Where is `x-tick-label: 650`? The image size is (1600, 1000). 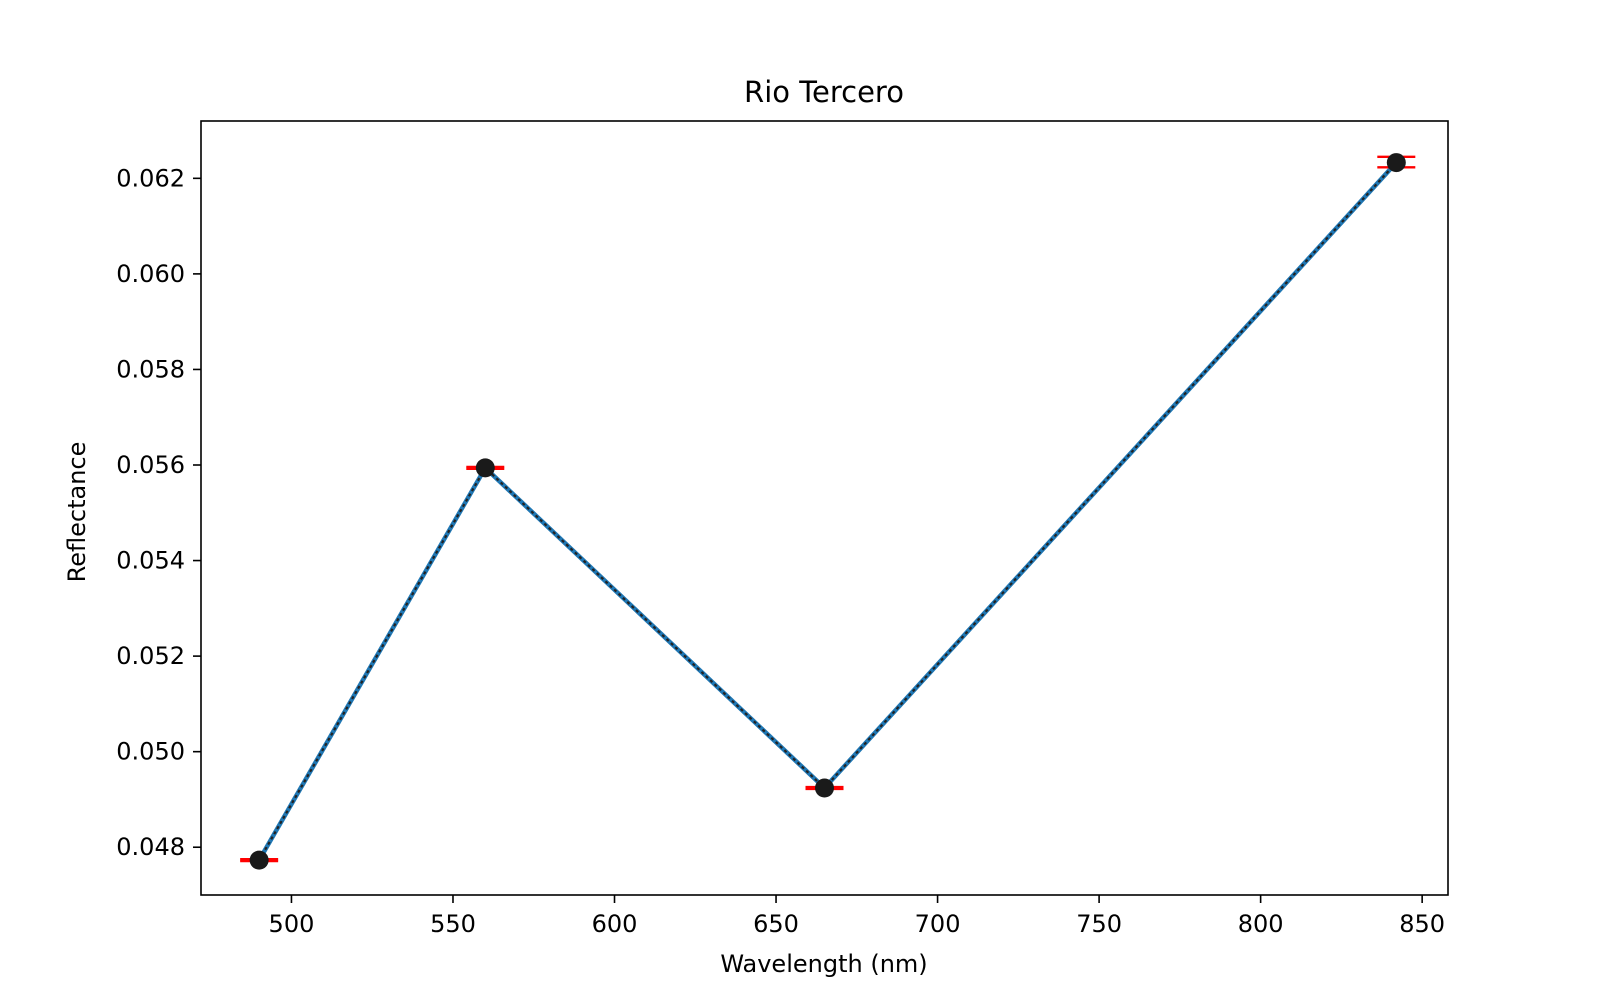 x-tick-label: 650 is located at coordinates (776, 924).